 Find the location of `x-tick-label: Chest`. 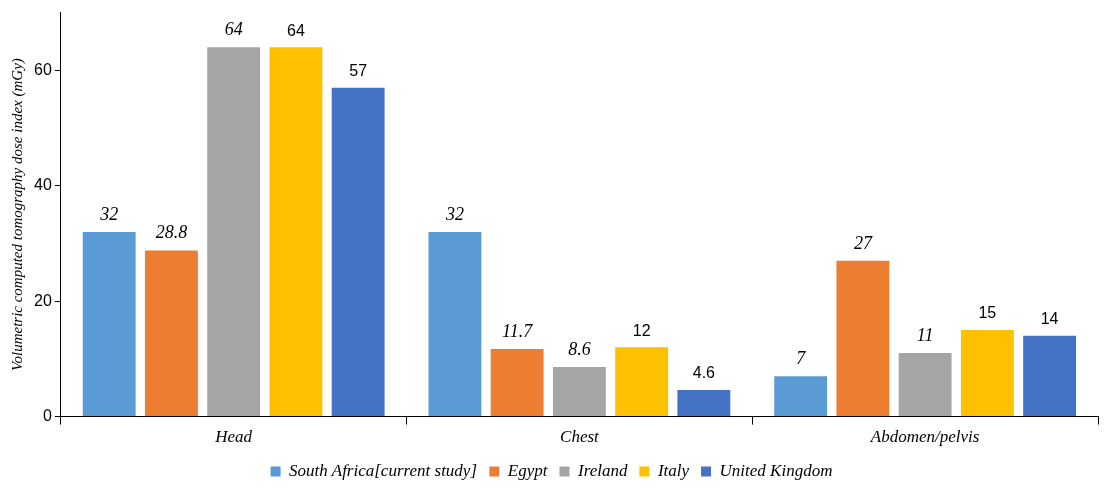

x-tick-label: Chest is located at coordinates (580, 437).